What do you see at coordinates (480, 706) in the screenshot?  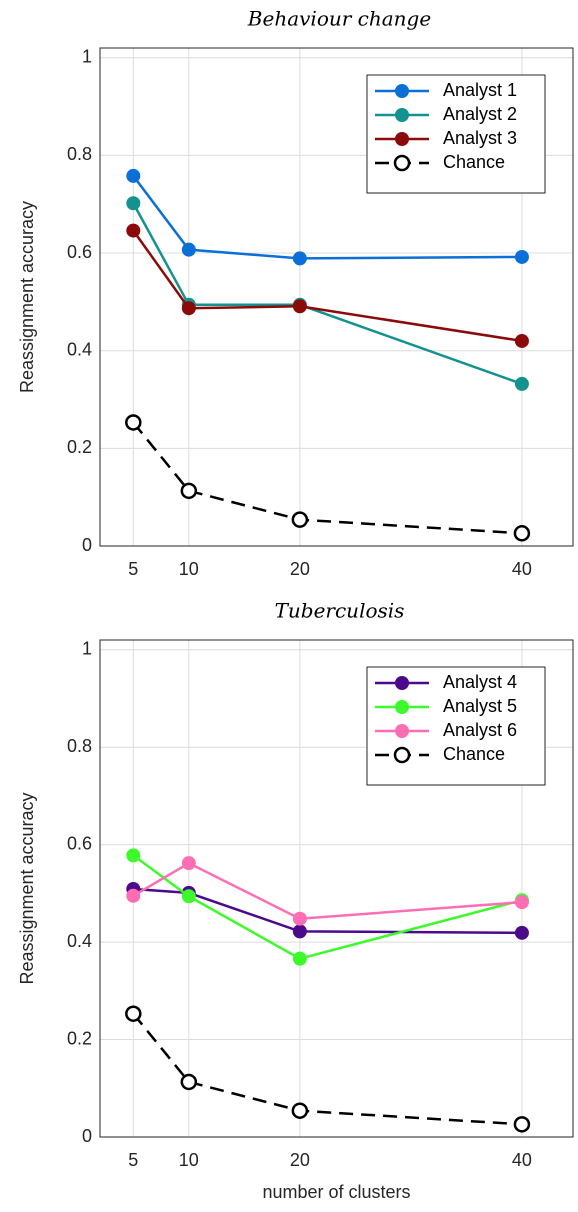 I see `legend-label: Analyst 5` at bounding box center [480, 706].